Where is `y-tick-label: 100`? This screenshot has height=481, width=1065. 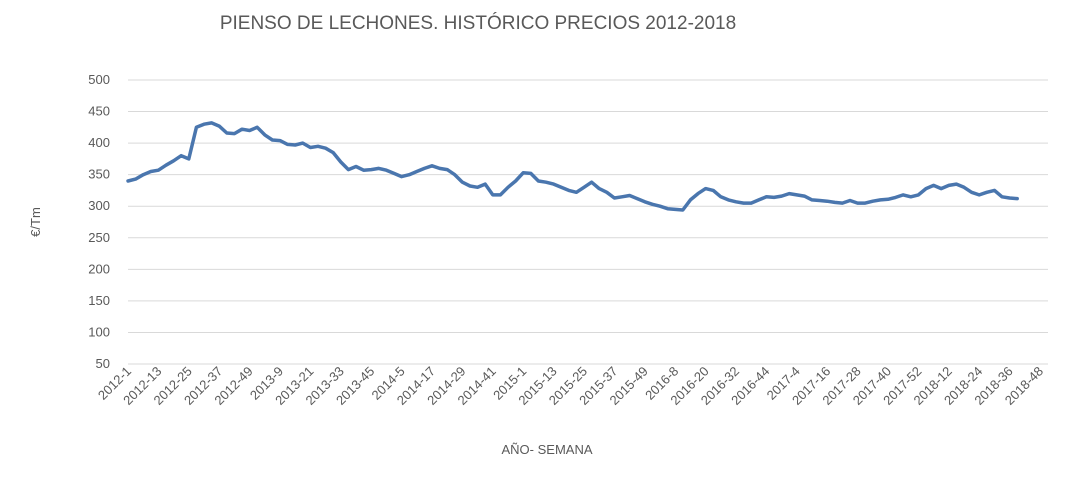 y-tick-label: 100 is located at coordinates (99, 331).